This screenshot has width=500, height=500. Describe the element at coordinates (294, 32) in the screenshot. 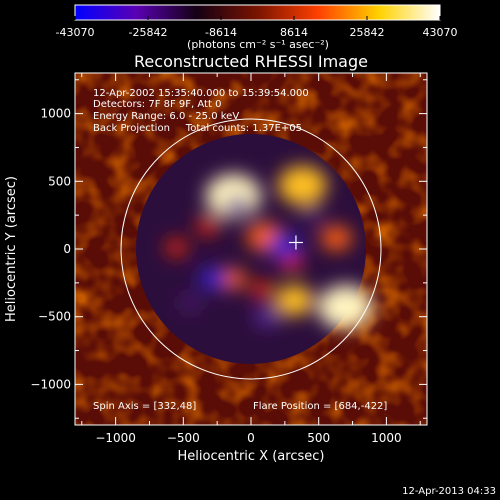

I see `colorbar-tick-label: 8614` at that location.